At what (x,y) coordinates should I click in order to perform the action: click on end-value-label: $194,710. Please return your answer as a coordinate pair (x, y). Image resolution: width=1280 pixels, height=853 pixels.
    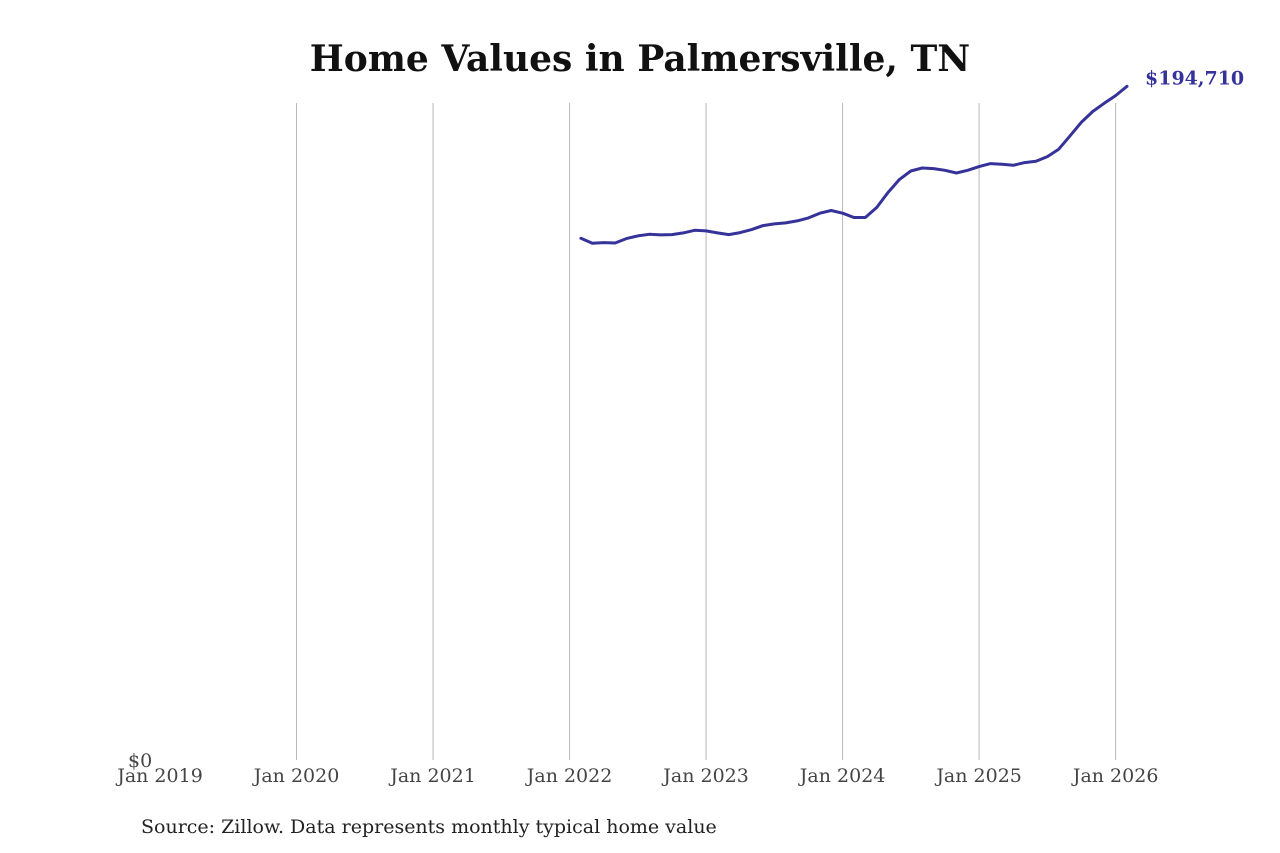
    Looking at the image, I should click on (1194, 78).